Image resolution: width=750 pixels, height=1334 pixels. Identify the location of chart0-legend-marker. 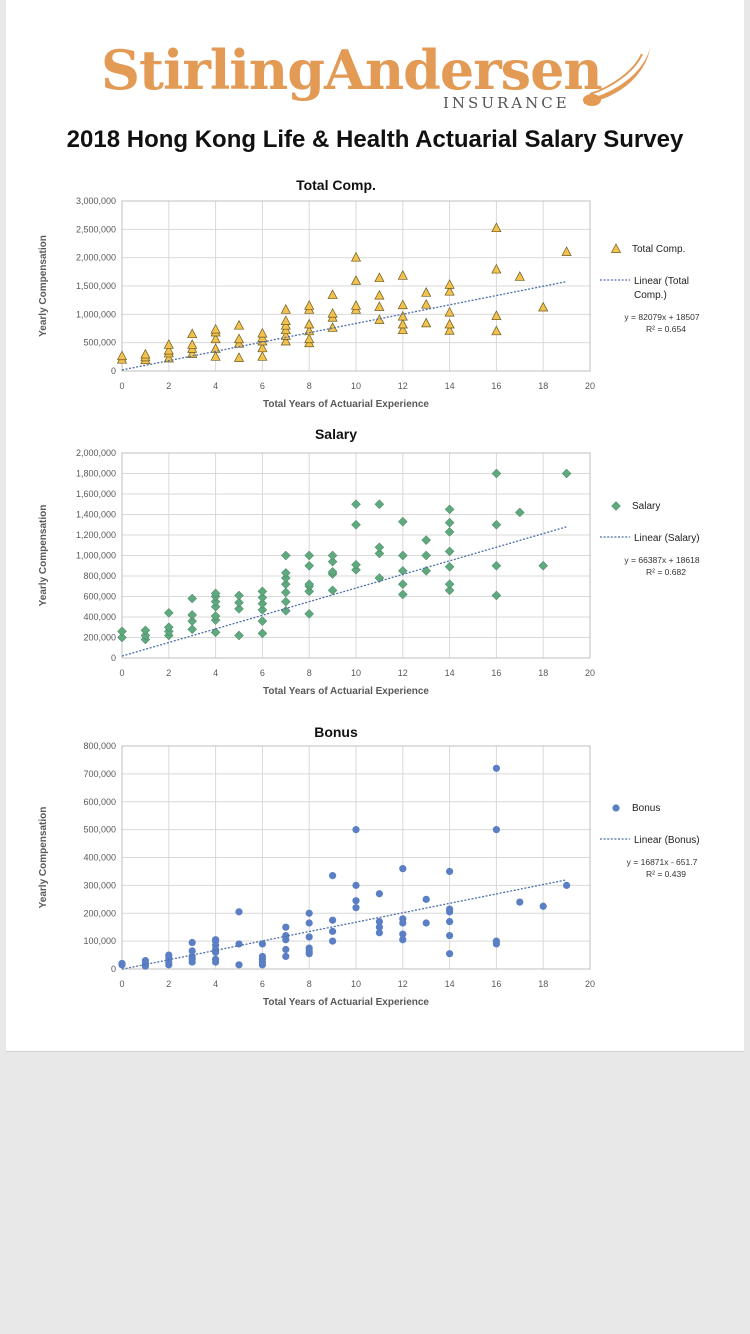
(616, 248).